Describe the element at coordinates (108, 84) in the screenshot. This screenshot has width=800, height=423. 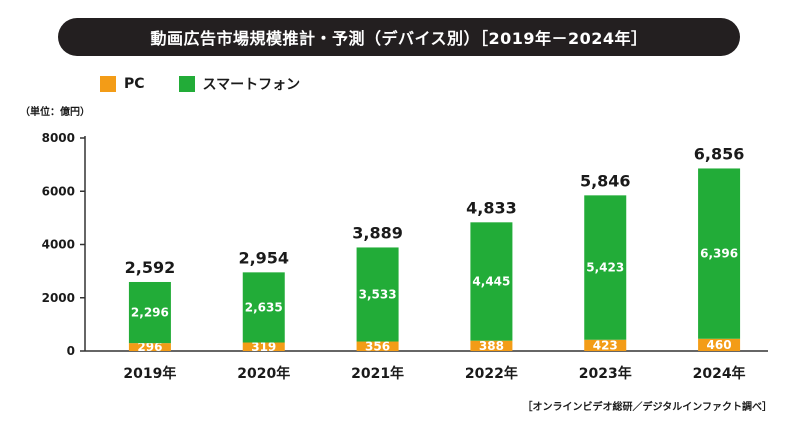
I see `legend-swatch-pc` at that location.